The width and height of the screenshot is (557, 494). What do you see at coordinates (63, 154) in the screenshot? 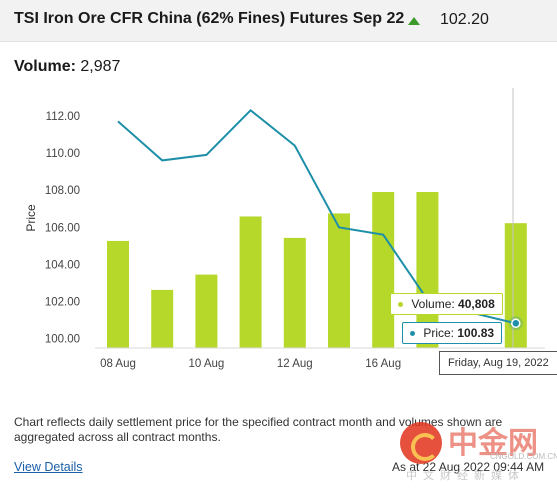
I see `y-tick-label: 110.00` at bounding box center [63, 154].